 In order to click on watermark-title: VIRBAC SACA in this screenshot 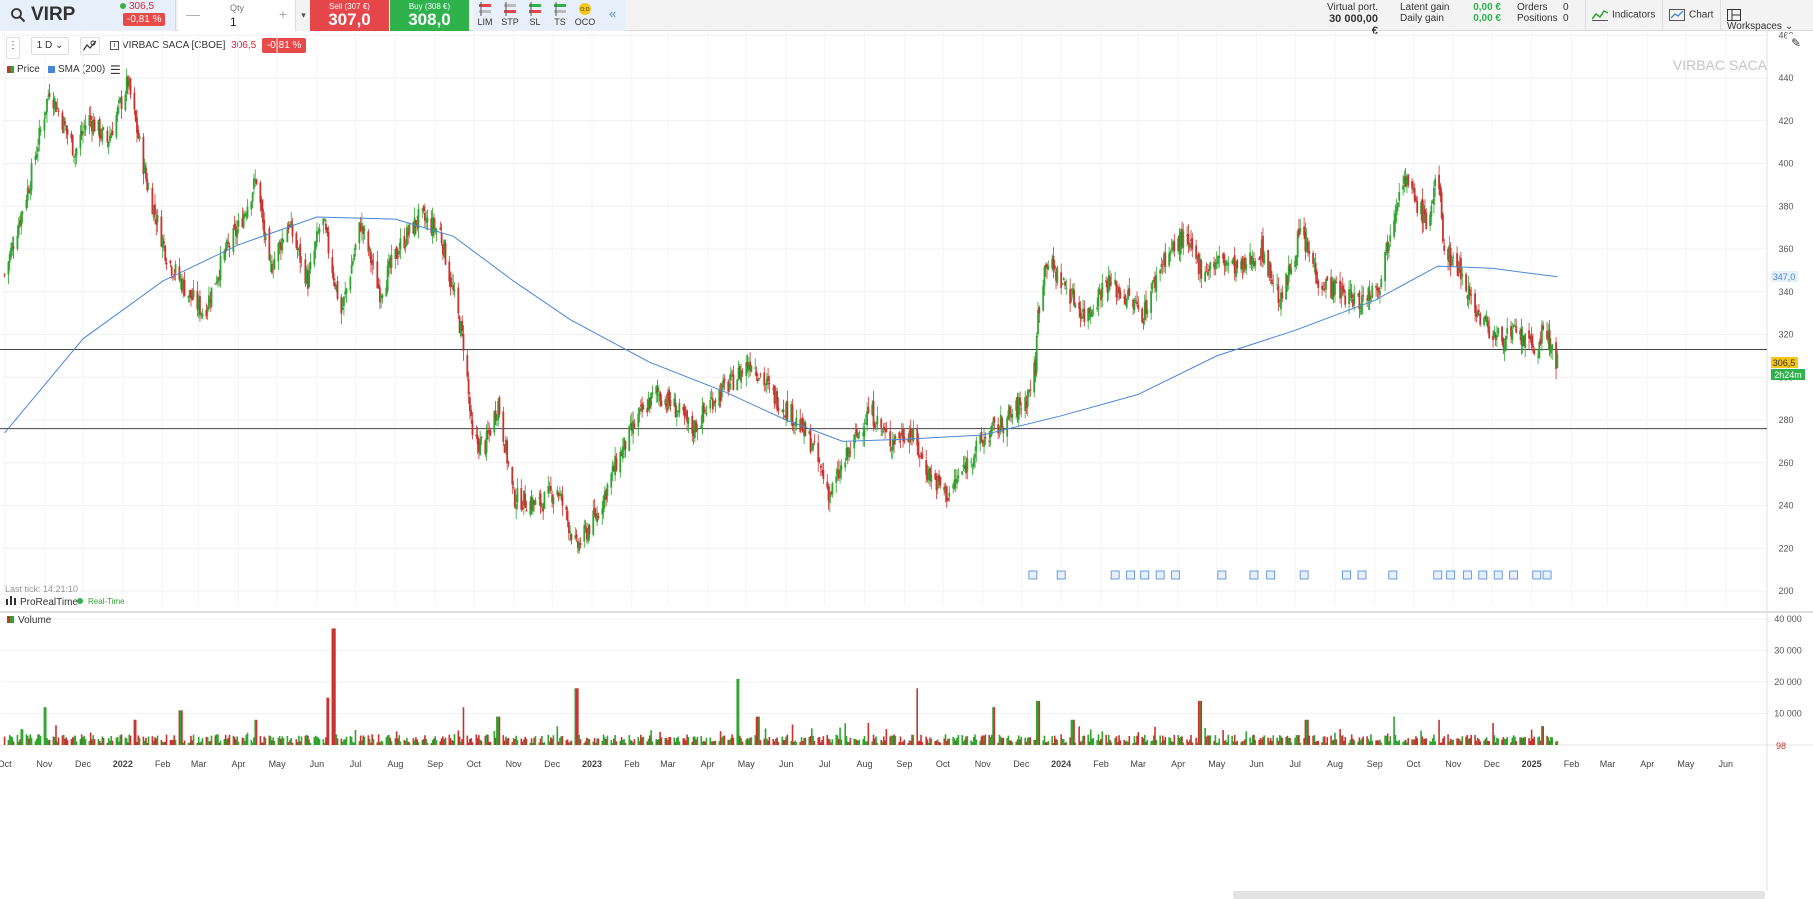, I will do `click(1720, 65)`.